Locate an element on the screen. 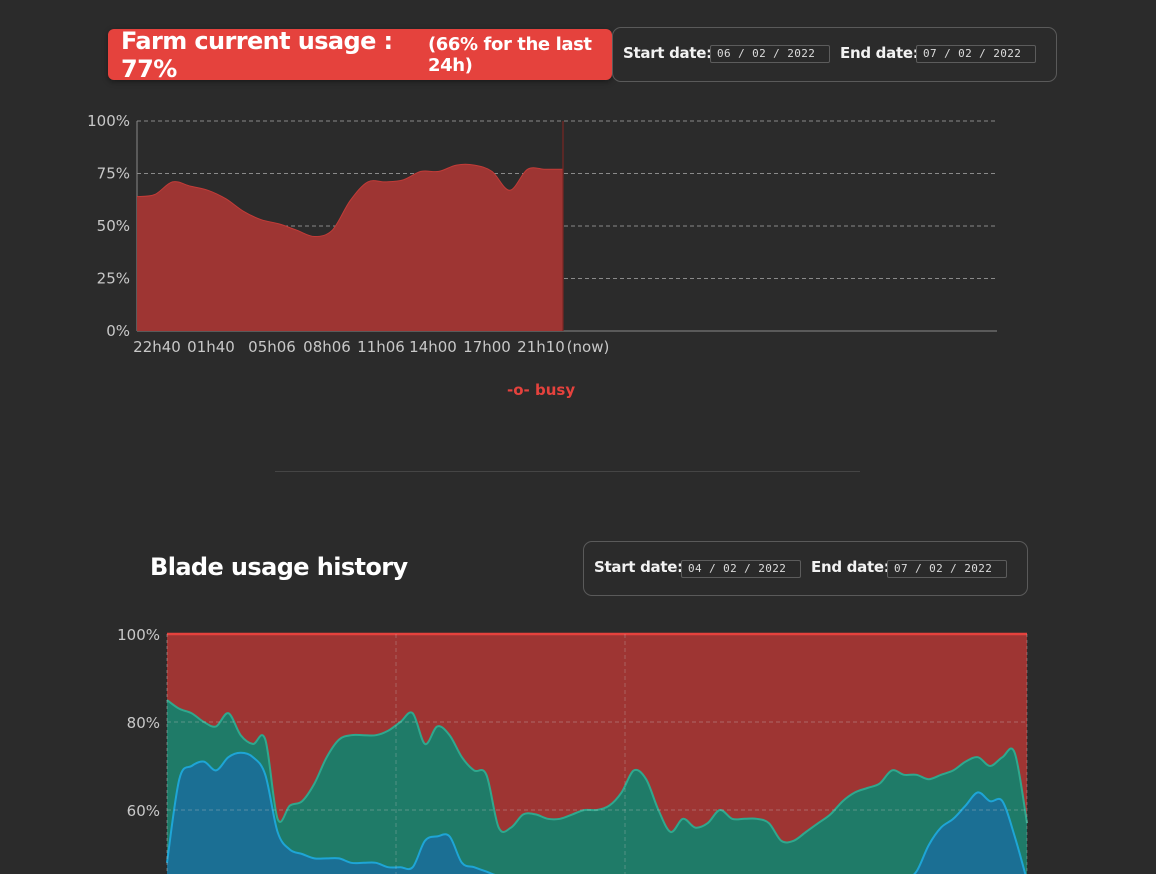 Image resolution: width=1156 pixels, height=874 pixels. chart-legend: -o- busy is located at coordinates (541, 390).